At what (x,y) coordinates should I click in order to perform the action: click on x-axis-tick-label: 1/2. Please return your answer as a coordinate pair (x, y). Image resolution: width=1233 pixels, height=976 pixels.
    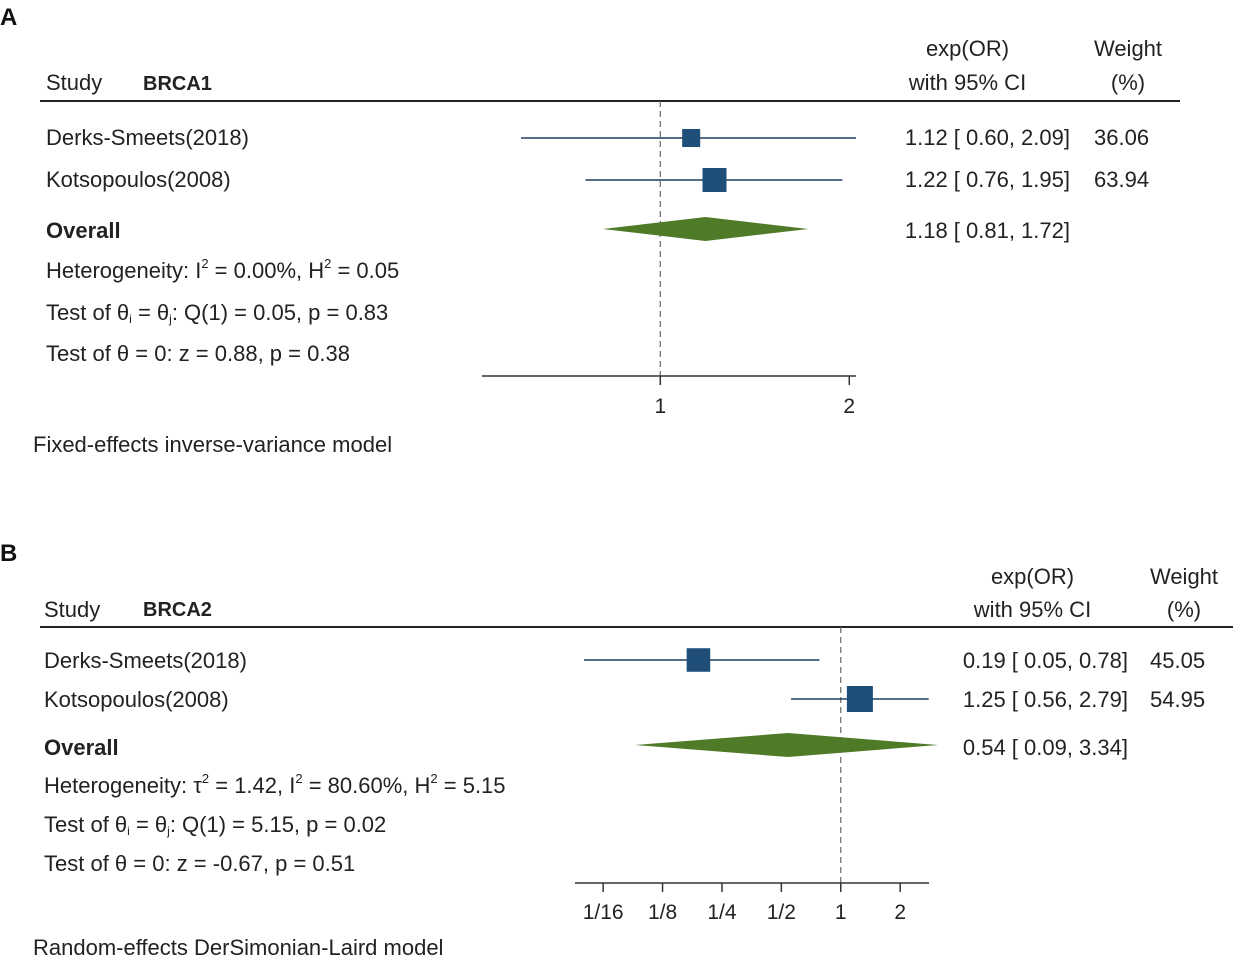
    Looking at the image, I should click on (781, 912).